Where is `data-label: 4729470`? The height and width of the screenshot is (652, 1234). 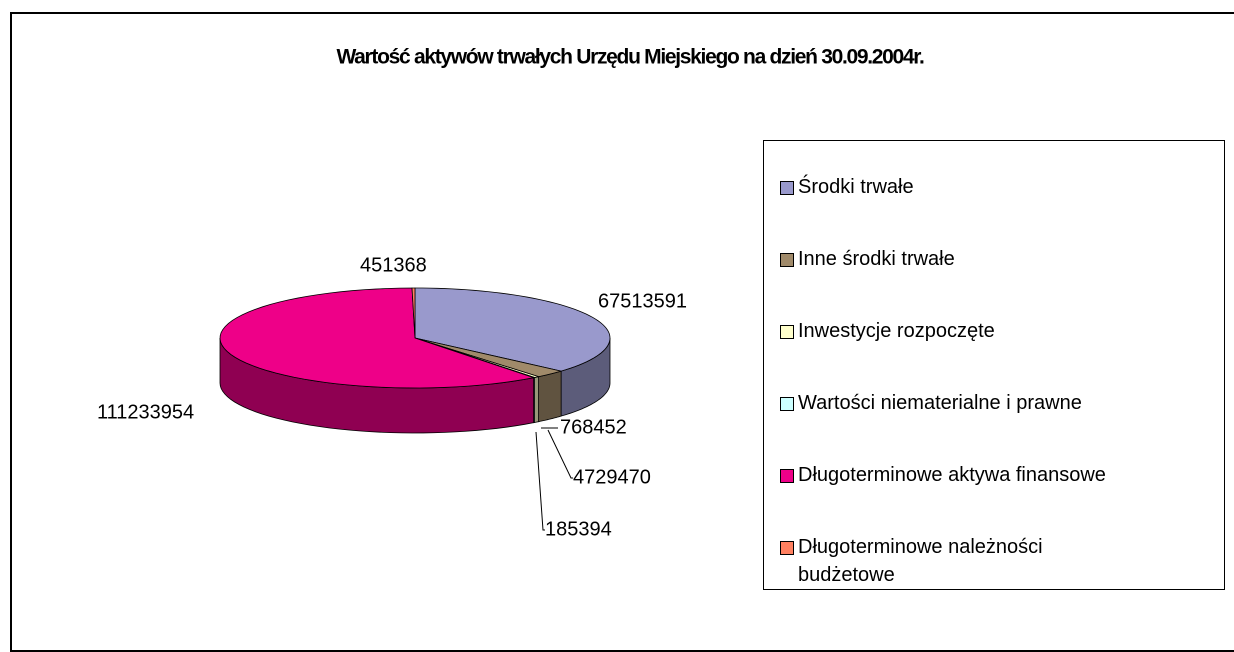 data-label: 4729470 is located at coordinates (612, 477).